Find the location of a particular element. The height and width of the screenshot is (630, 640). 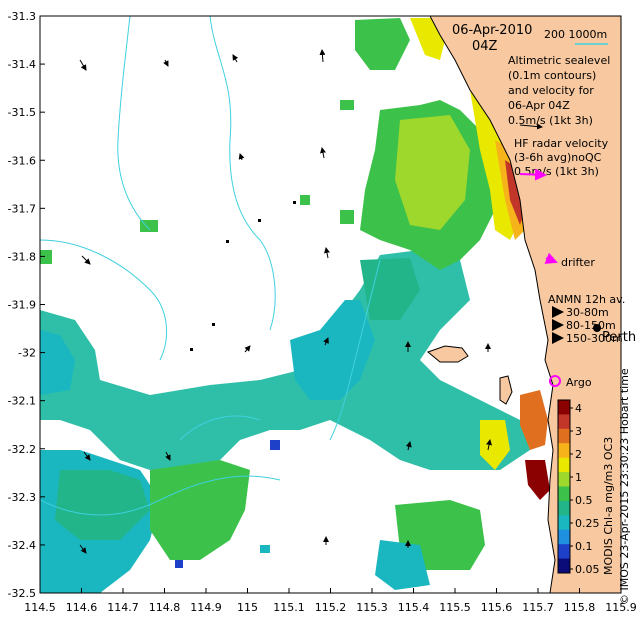

anmn-label: 80-150m is located at coordinates (591, 325).